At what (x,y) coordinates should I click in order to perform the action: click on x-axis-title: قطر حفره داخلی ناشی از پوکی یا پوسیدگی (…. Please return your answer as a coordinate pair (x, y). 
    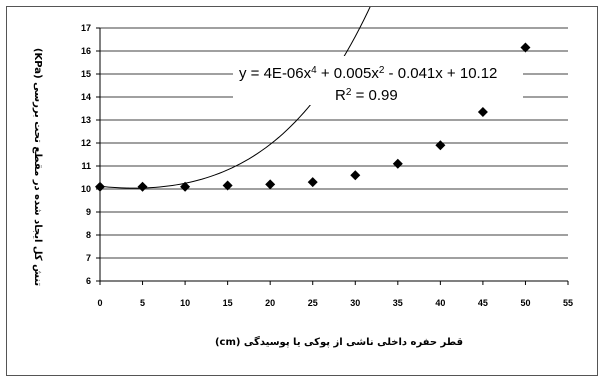
    Looking at the image, I should click on (339, 341).